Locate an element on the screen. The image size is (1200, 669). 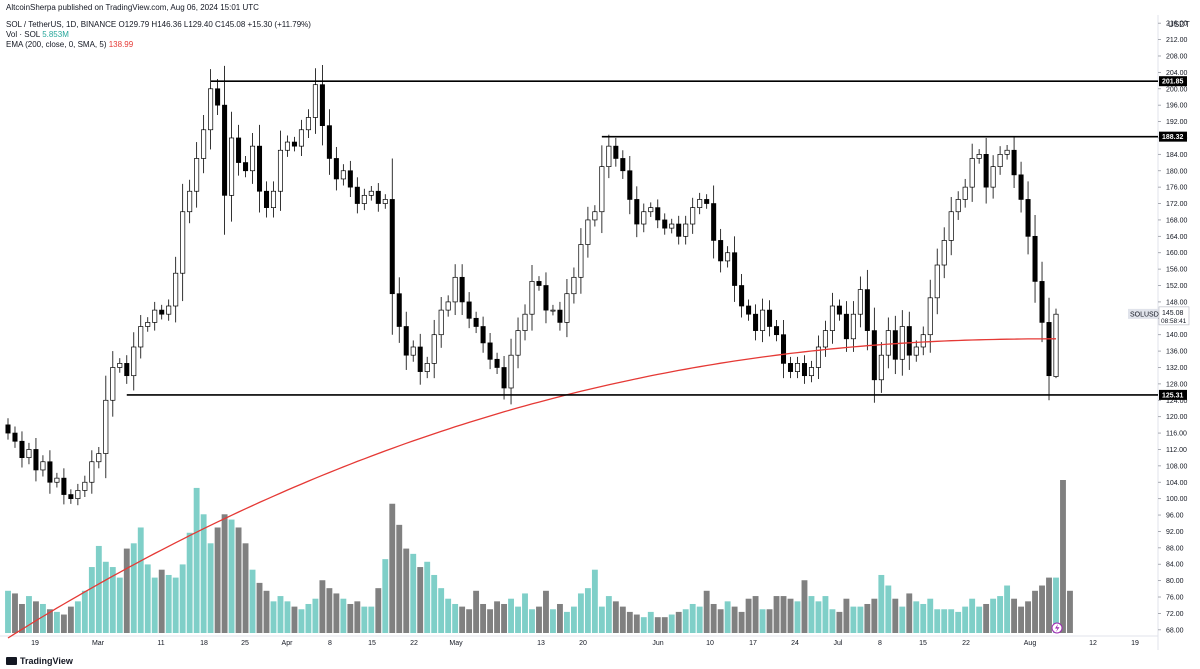
date-tick-label: 13 is located at coordinates (541, 643).